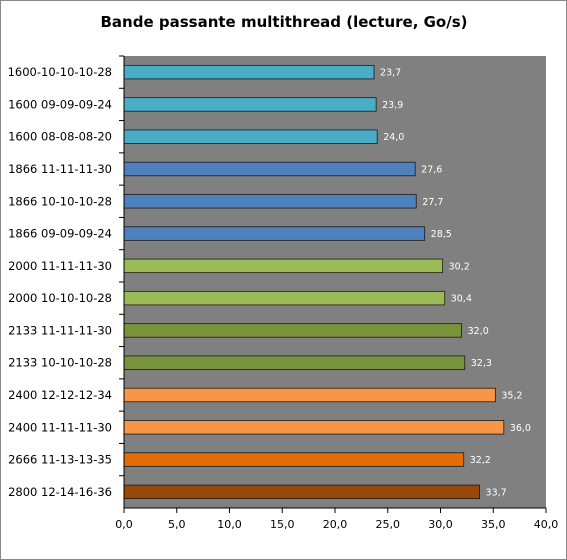  I want to click on x-tick-label: 40,0, so click(546, 524).